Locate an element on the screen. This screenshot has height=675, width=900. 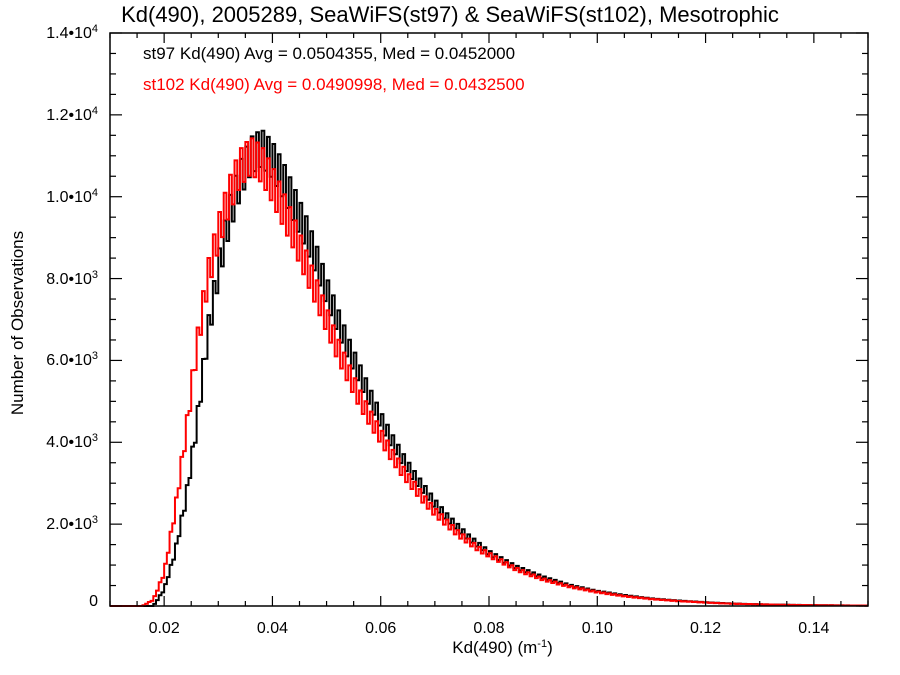
y-tick-mantissa: 6.0•10 is located at coordinates (69, 361).